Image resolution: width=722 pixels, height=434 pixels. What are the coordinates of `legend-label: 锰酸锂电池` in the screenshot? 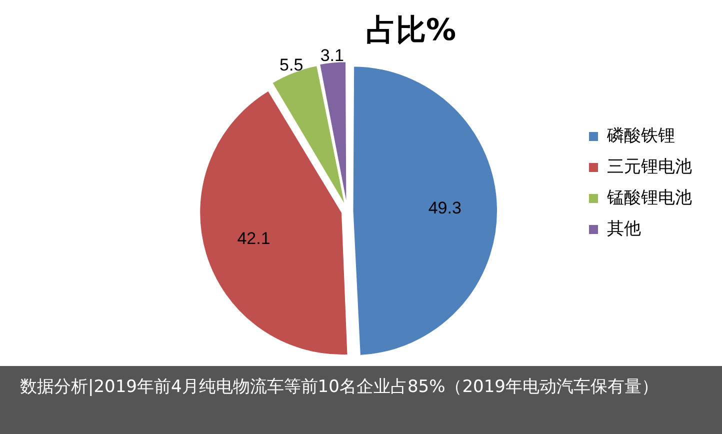 It's located at (649, 198).